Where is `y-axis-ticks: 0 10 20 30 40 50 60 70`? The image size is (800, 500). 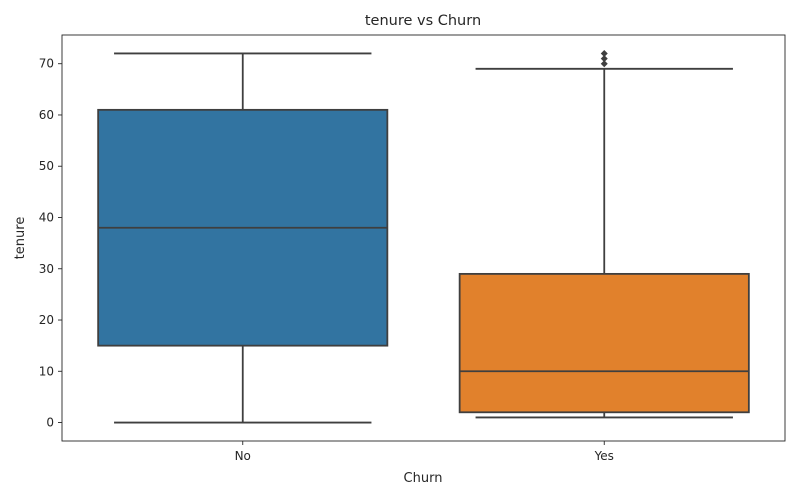 y-axis-ticks: 0 10 20 30 40 50 60 70 is located at coordinates (50, 243).